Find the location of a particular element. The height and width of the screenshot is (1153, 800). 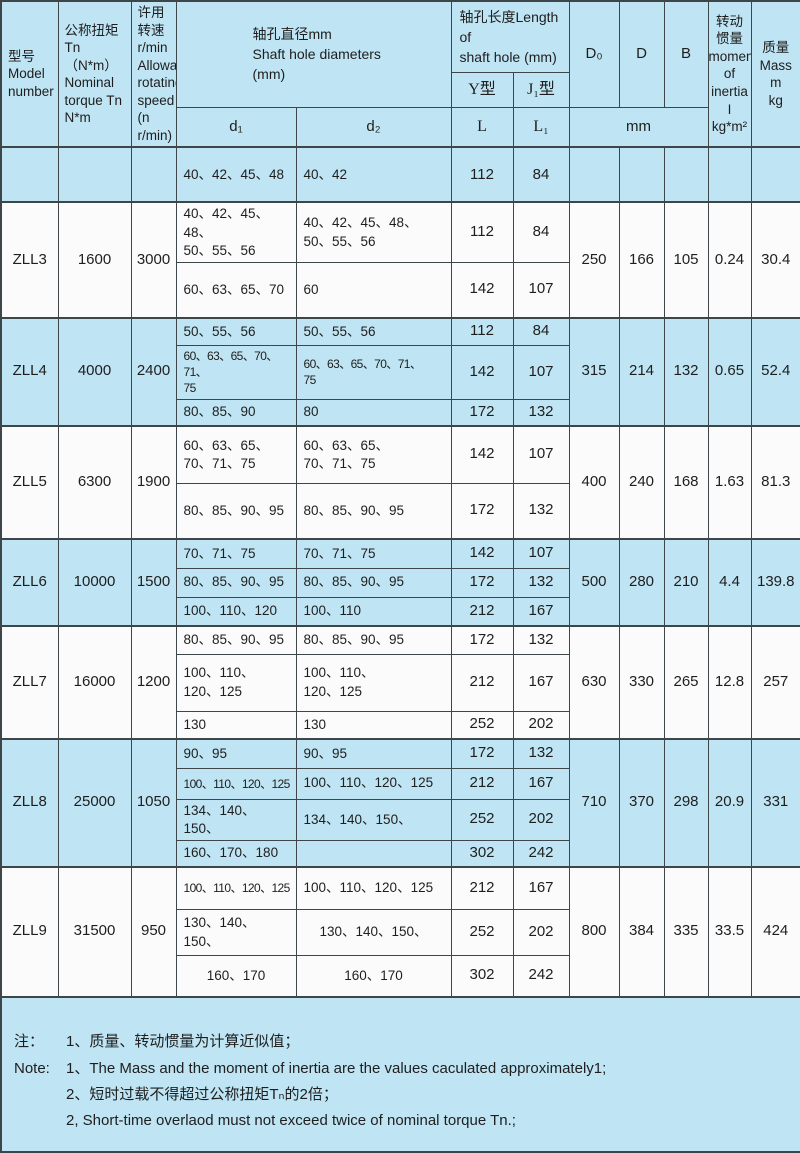

d2-cell: 134、140、150、 is located at coordinates (373, 820).